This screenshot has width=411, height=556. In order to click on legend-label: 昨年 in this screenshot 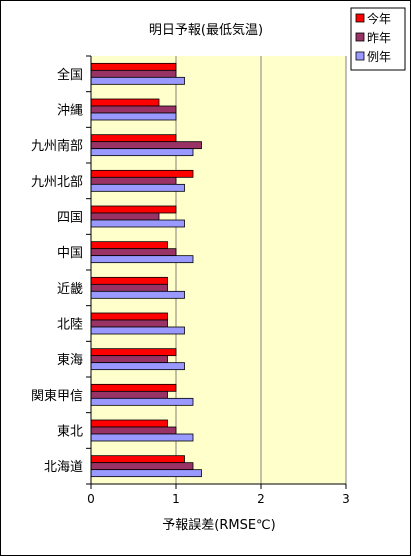, I will do `click(379, 38)`.